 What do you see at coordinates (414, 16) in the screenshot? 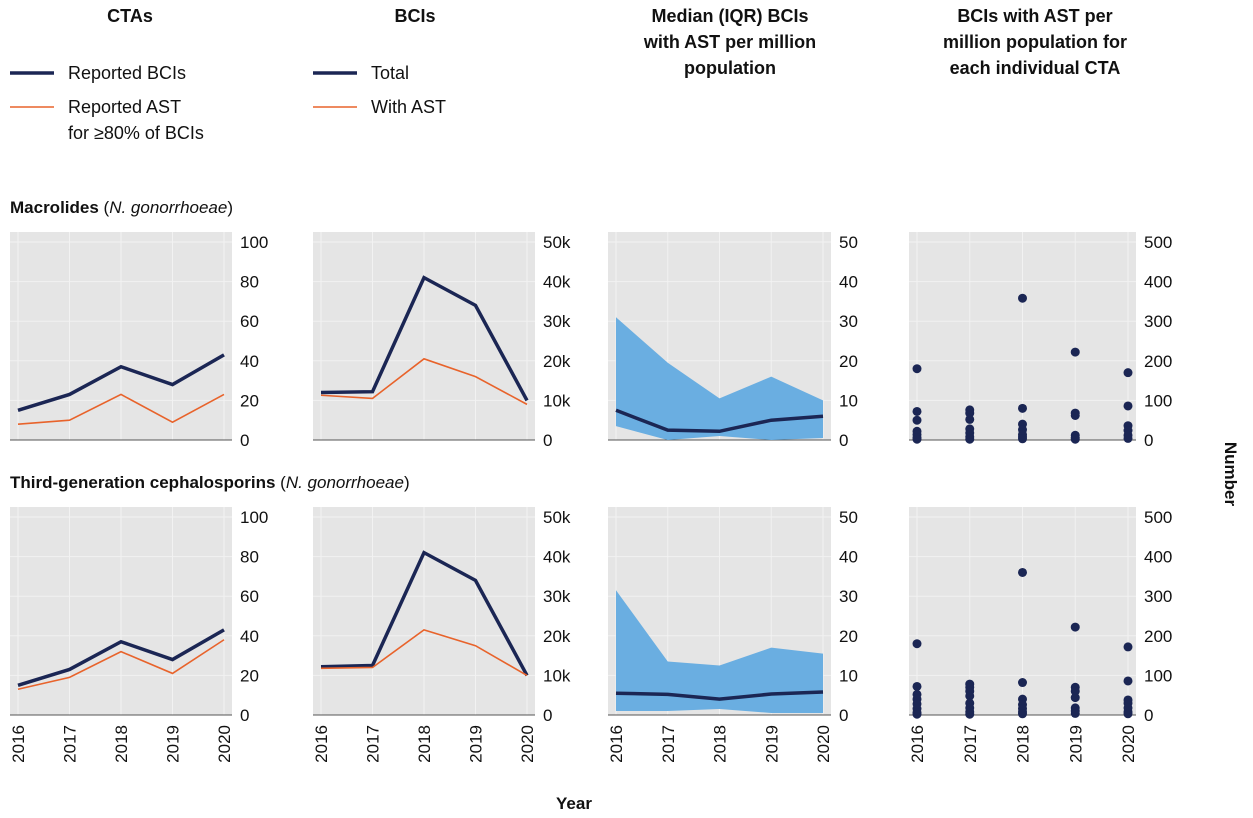
I see `column-title-1-line-0: BCIs` at bounding box center [414, 16].